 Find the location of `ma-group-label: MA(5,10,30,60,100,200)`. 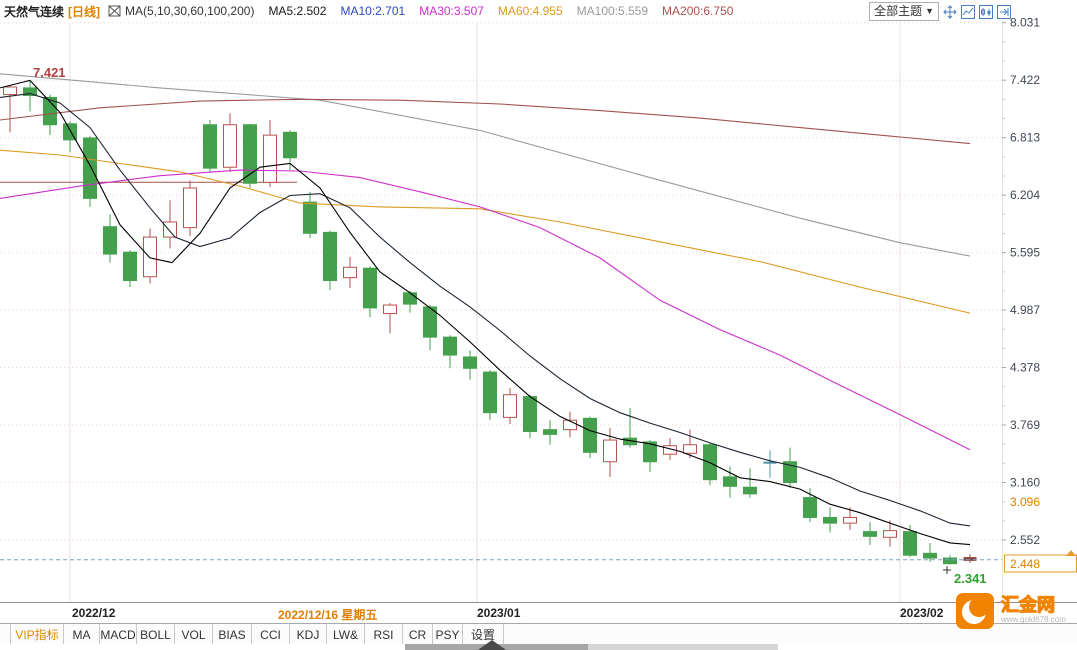

ma-group-label: MA(5,10,30,60,100,200) is located at coordinates (190, 11).